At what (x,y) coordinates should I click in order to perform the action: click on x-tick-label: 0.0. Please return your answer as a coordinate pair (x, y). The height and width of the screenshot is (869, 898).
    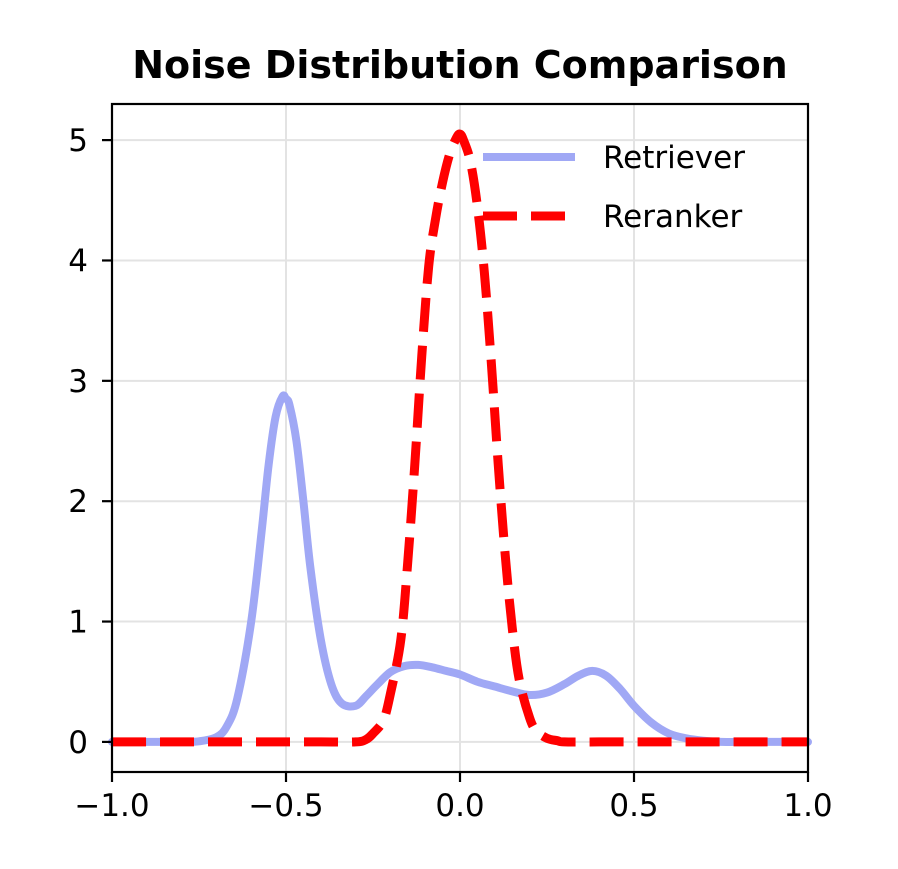
    Looking at the image, I should click on (459, 806).